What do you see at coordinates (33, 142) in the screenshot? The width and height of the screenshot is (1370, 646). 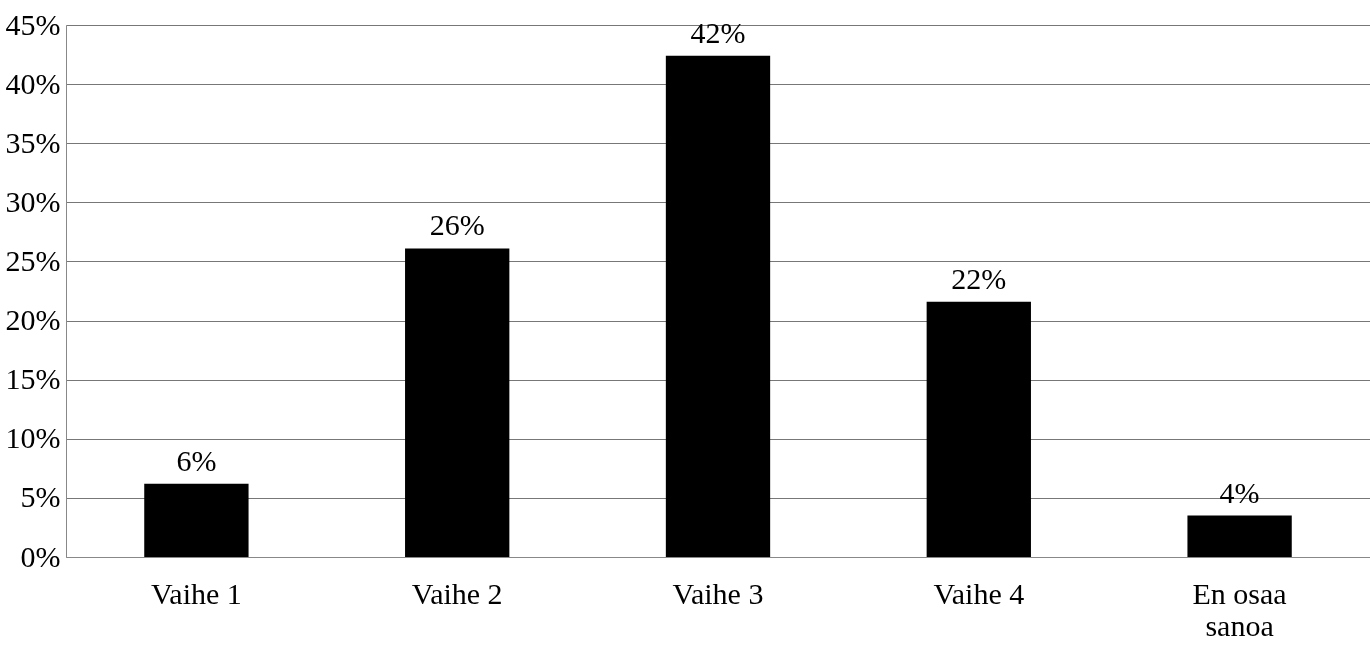 I see `y-tick-label: 35%` at bounding box center [33, 142].